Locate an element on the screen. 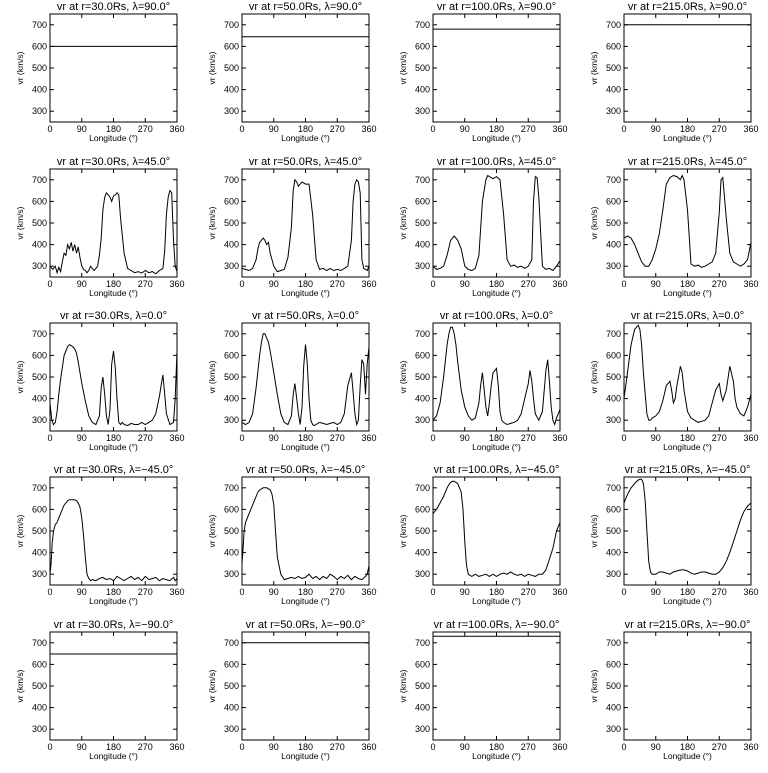 Image resolution: width=768 pixels, height=773 pixels. panel-title: vr at r=30.0Rs, λ=45.0° is located at coordinates (113, 162).